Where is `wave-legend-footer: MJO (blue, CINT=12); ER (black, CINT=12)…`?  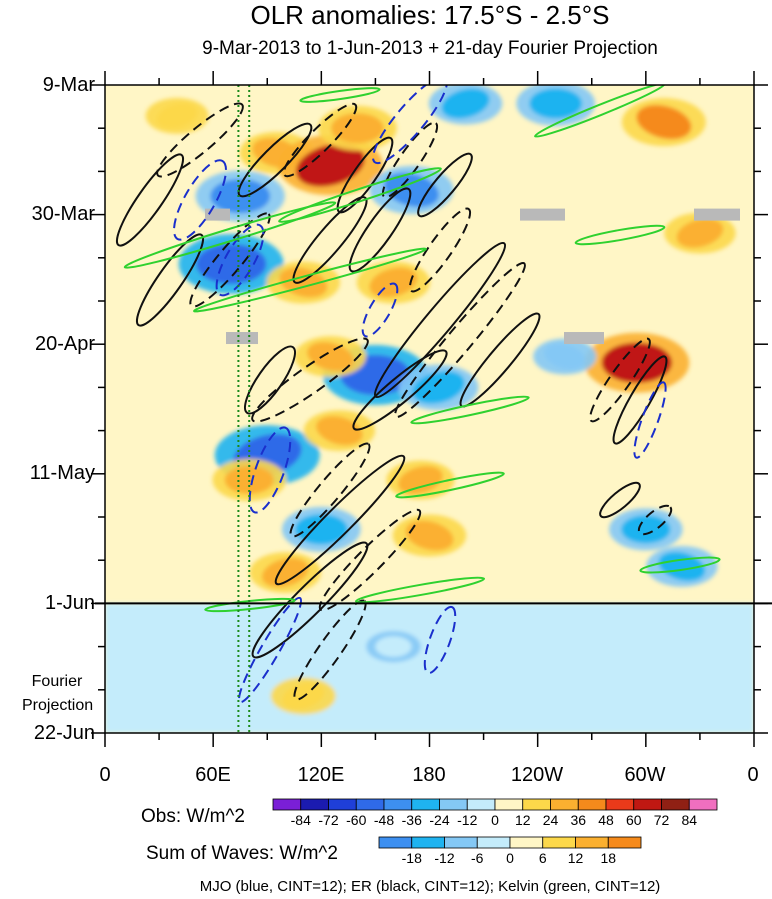
wave-legend-footer: MJO (blue, CINT=12); ER (black, CINT=12)… is located at coordinates (430, 886).